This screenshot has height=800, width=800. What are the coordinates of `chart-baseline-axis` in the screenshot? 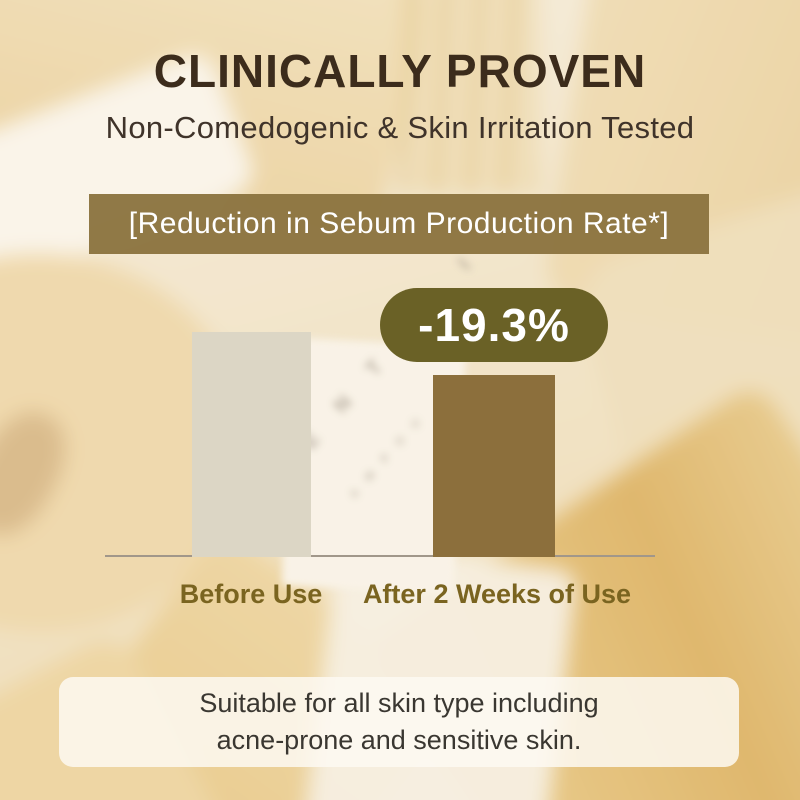 It's located at (380, 556).